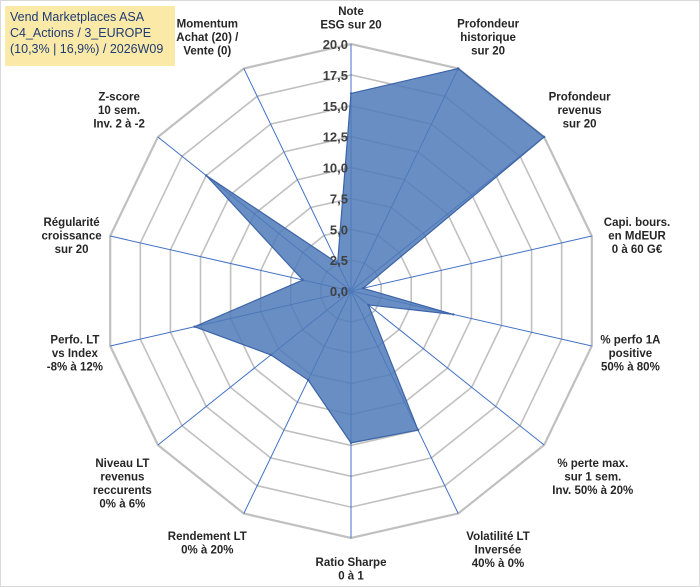 This screenshot has height=587, width=700. Describe the element at coordinates (75, 367) in the screenshot. I see `axis-label-line: -8% à 12%` at that location.